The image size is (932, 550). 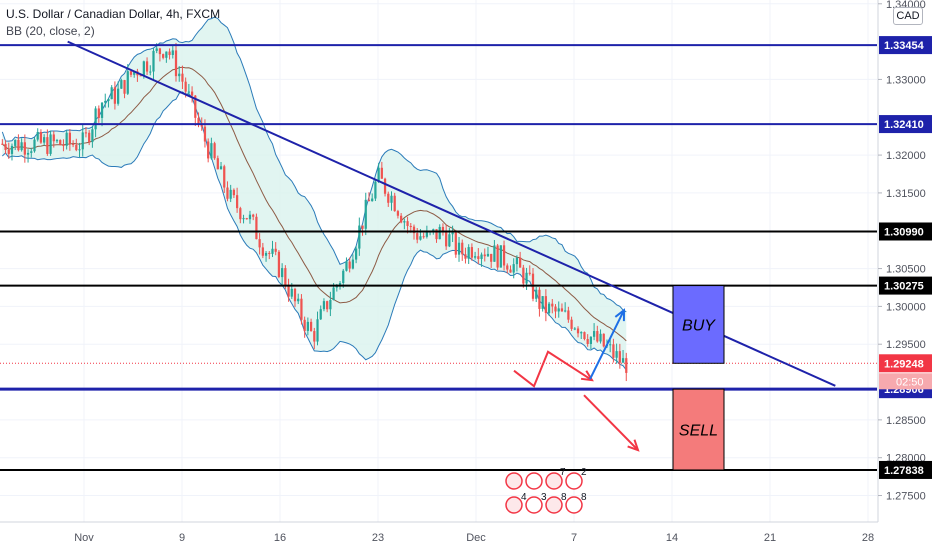 What do you see at coordinates (633, 445) in the screenshot?
I see `sell-breakdown-arrow-head` at bounding box center [633, 445].